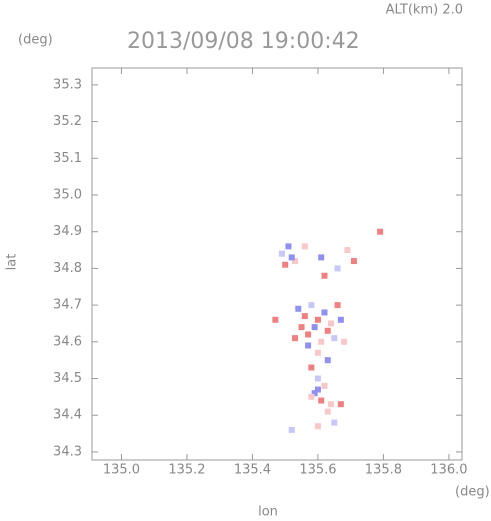  What do you see at coordinates (317, 470) in the screenshot?
I see `x-tick-label: 135.6` at bounding box center [317, 470].